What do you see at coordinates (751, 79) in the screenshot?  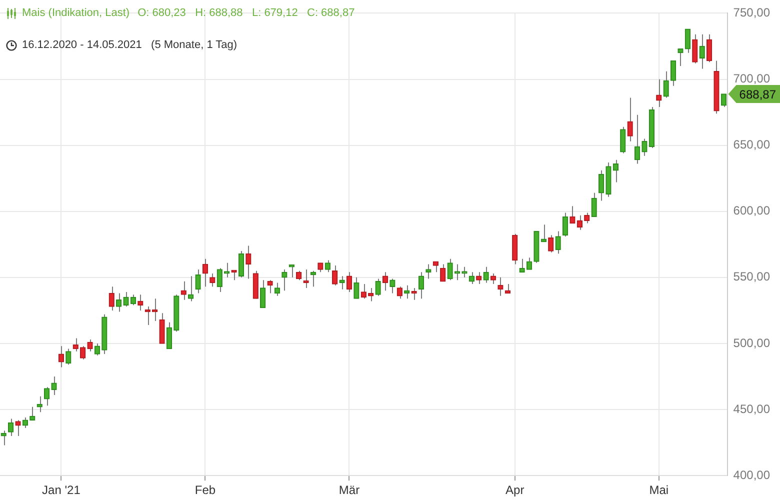 I see `y-tick-label: 700,00` at bounding box center [751, 79].